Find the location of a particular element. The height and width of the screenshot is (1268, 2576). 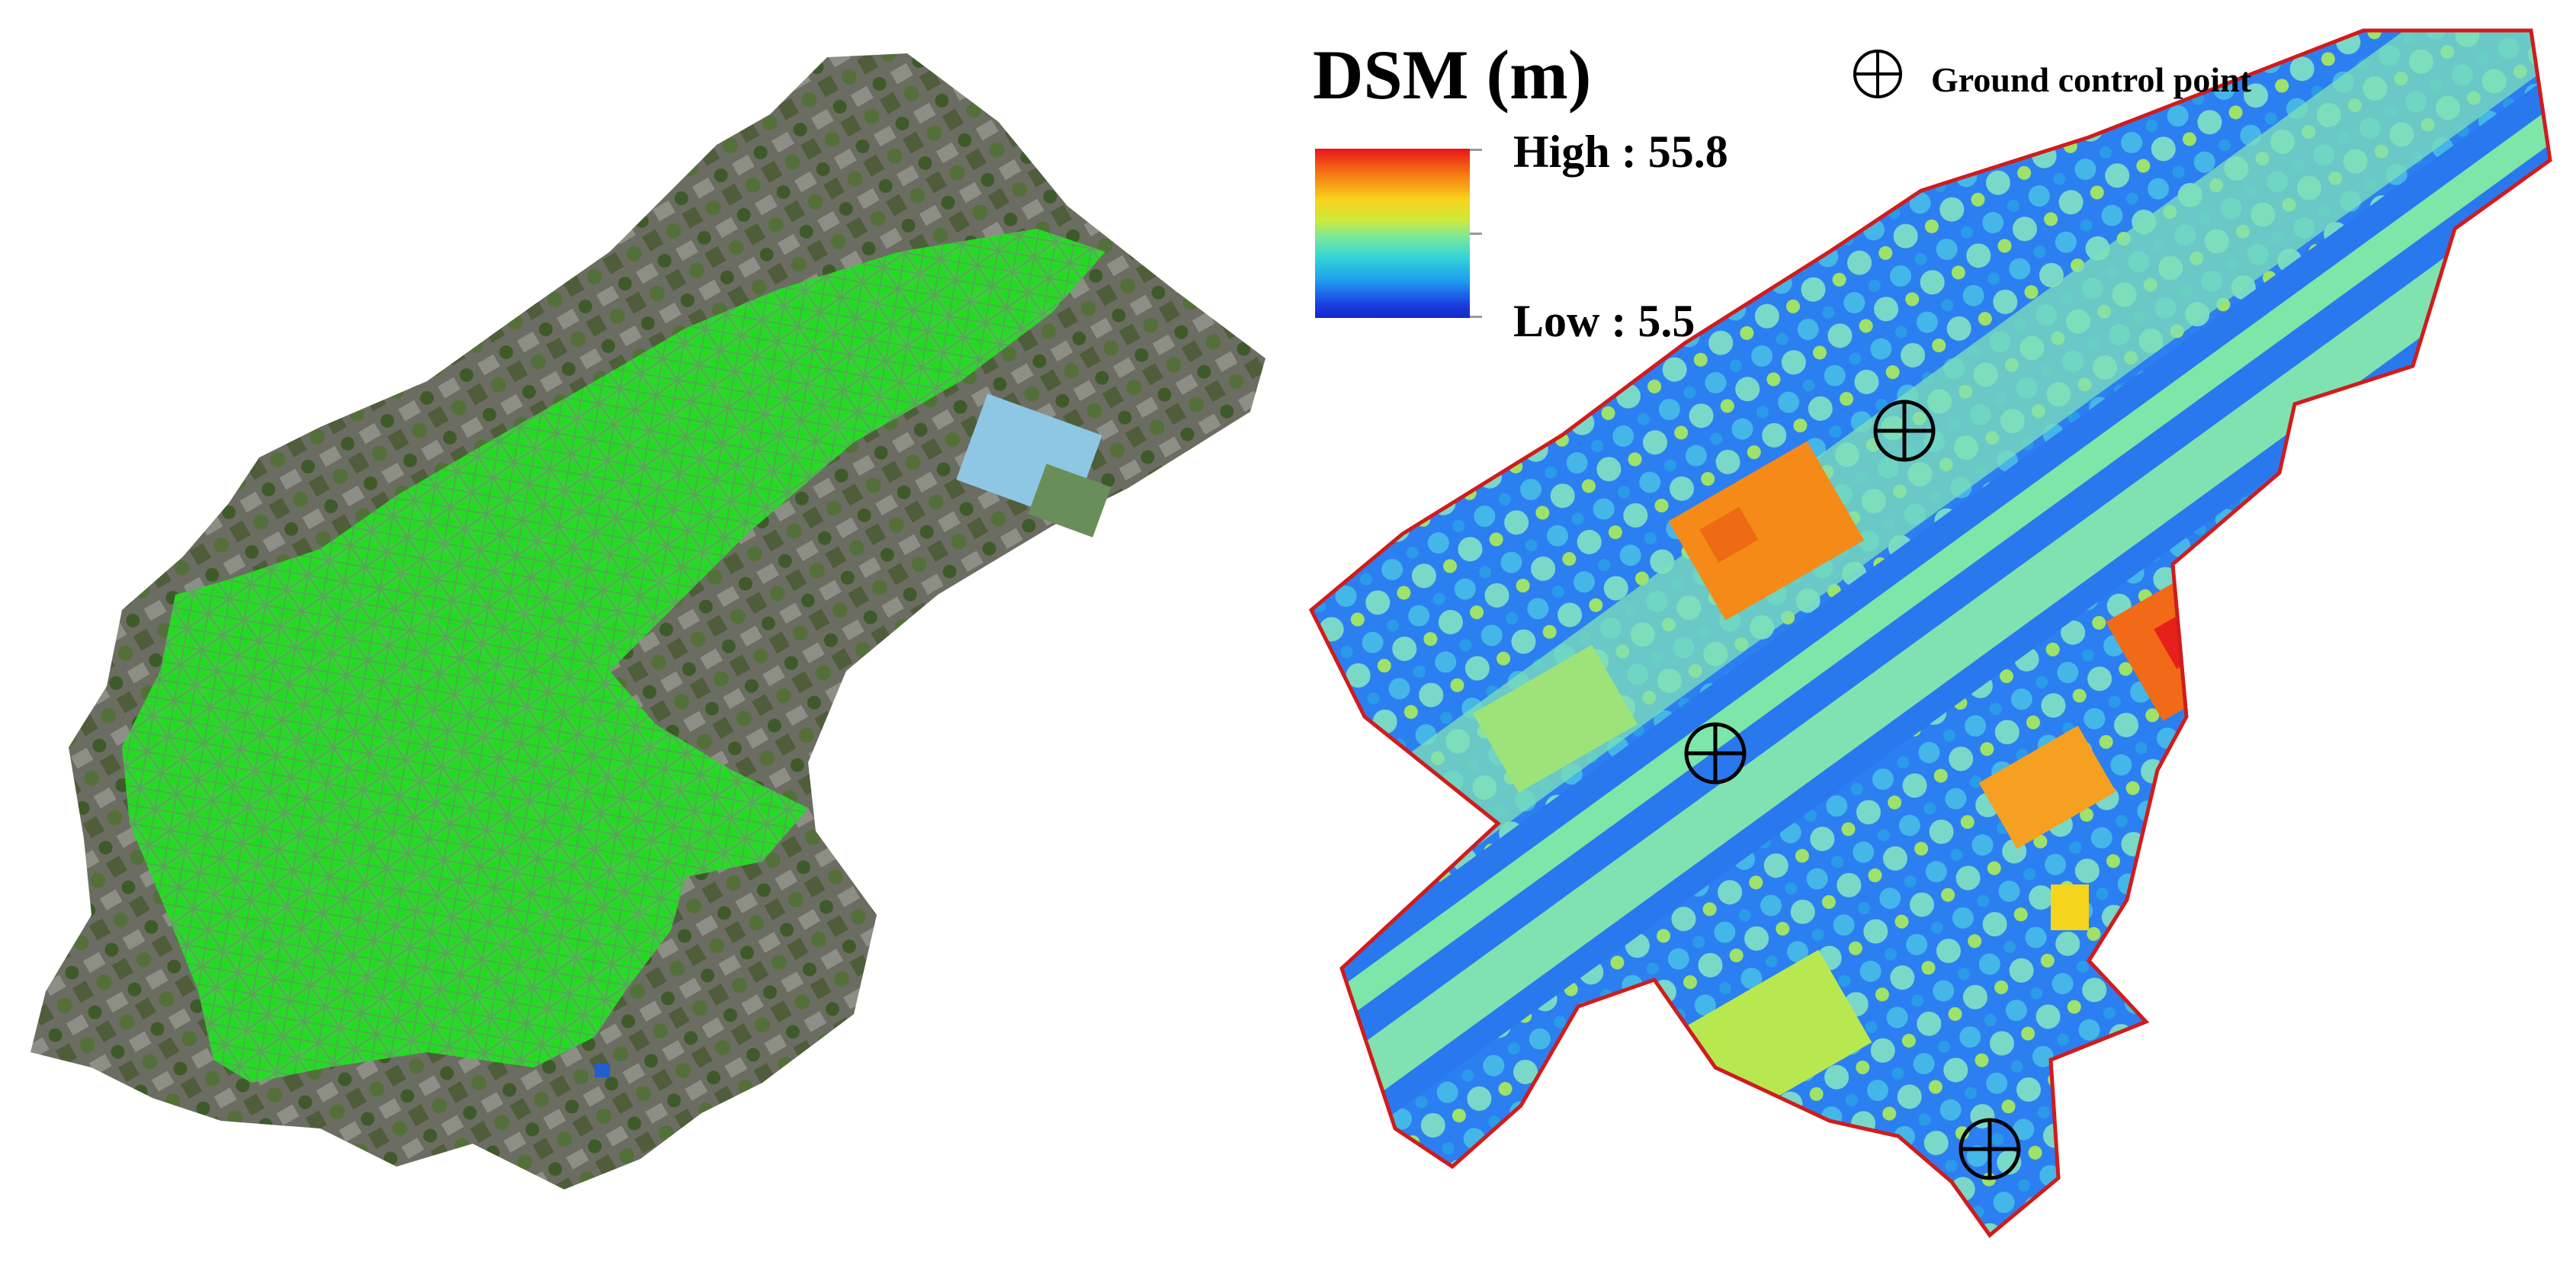

legend-low-label: Low : 5.5 is located at coordinates (1604, 321).